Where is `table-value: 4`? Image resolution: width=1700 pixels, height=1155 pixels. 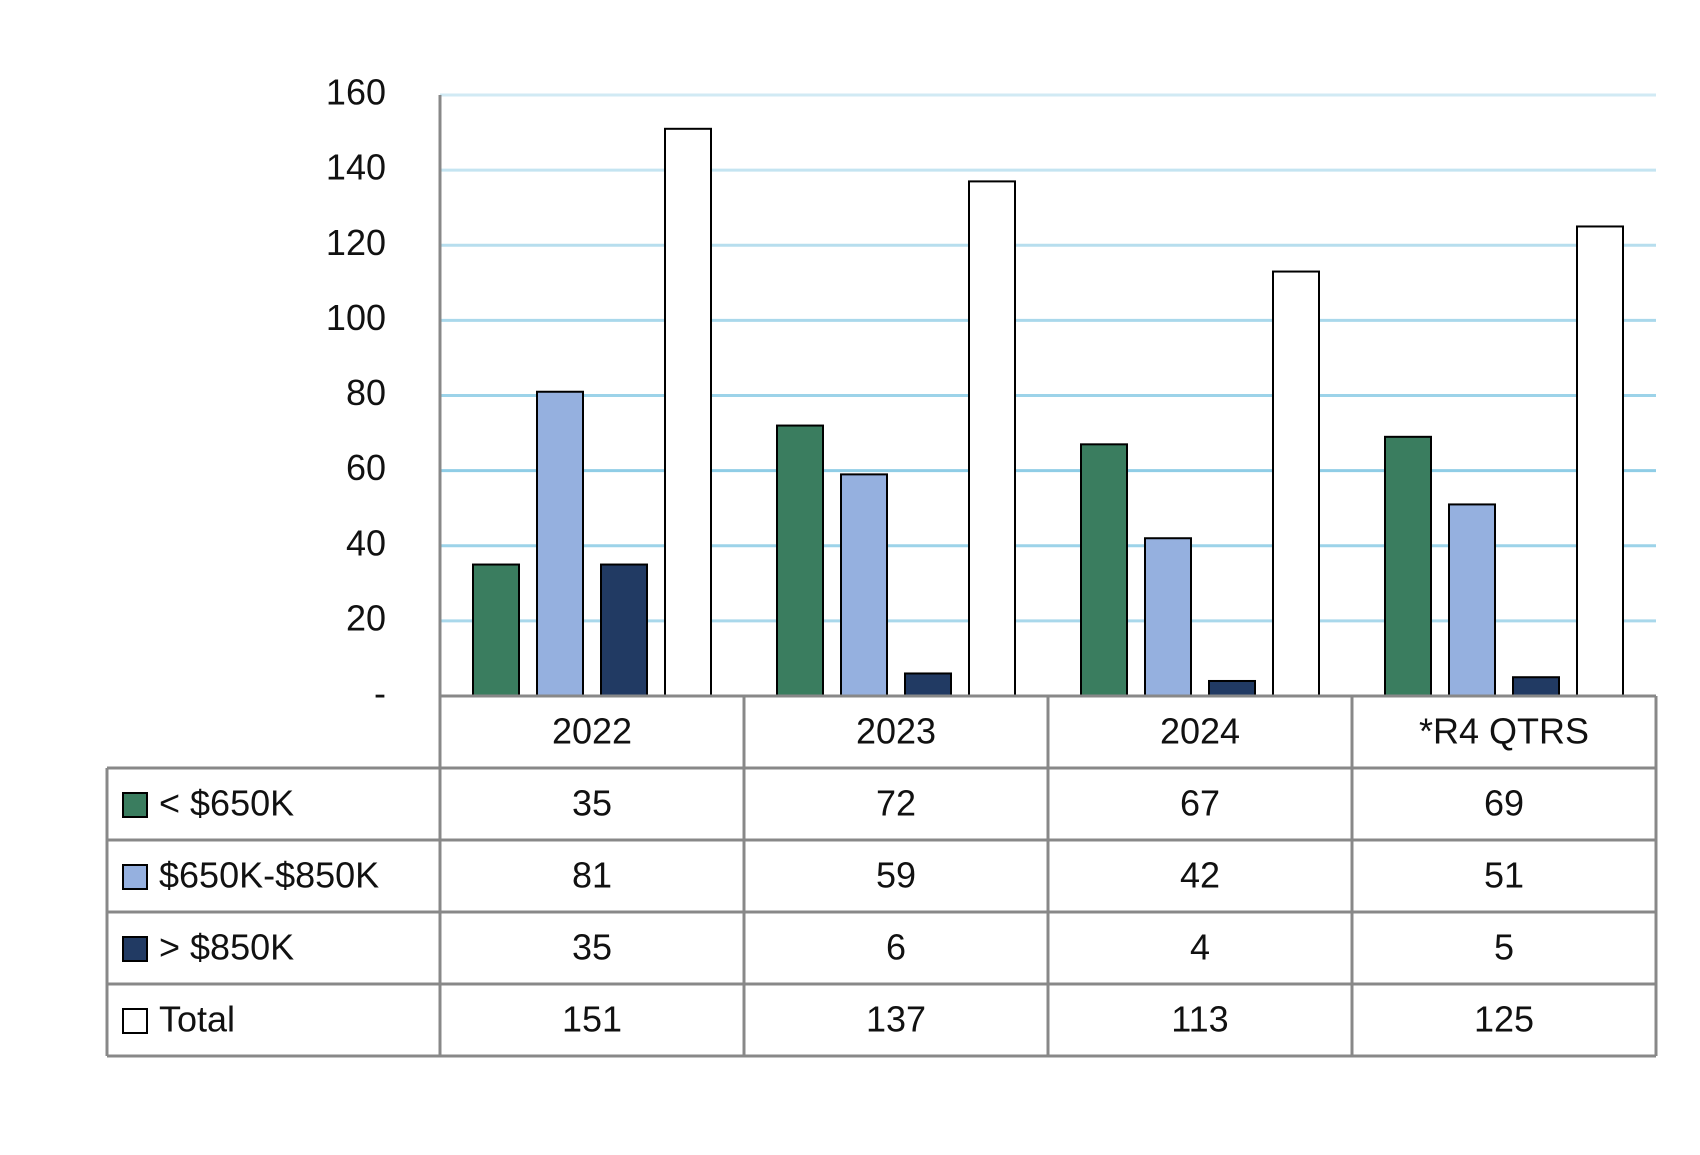 table-value: 4 is located at coordinates (1200, 947).